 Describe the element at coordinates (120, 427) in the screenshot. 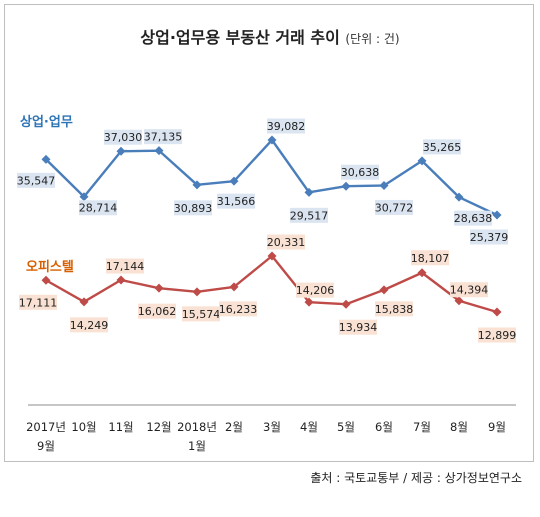

I see `x-tick-label: 11월` at that location.